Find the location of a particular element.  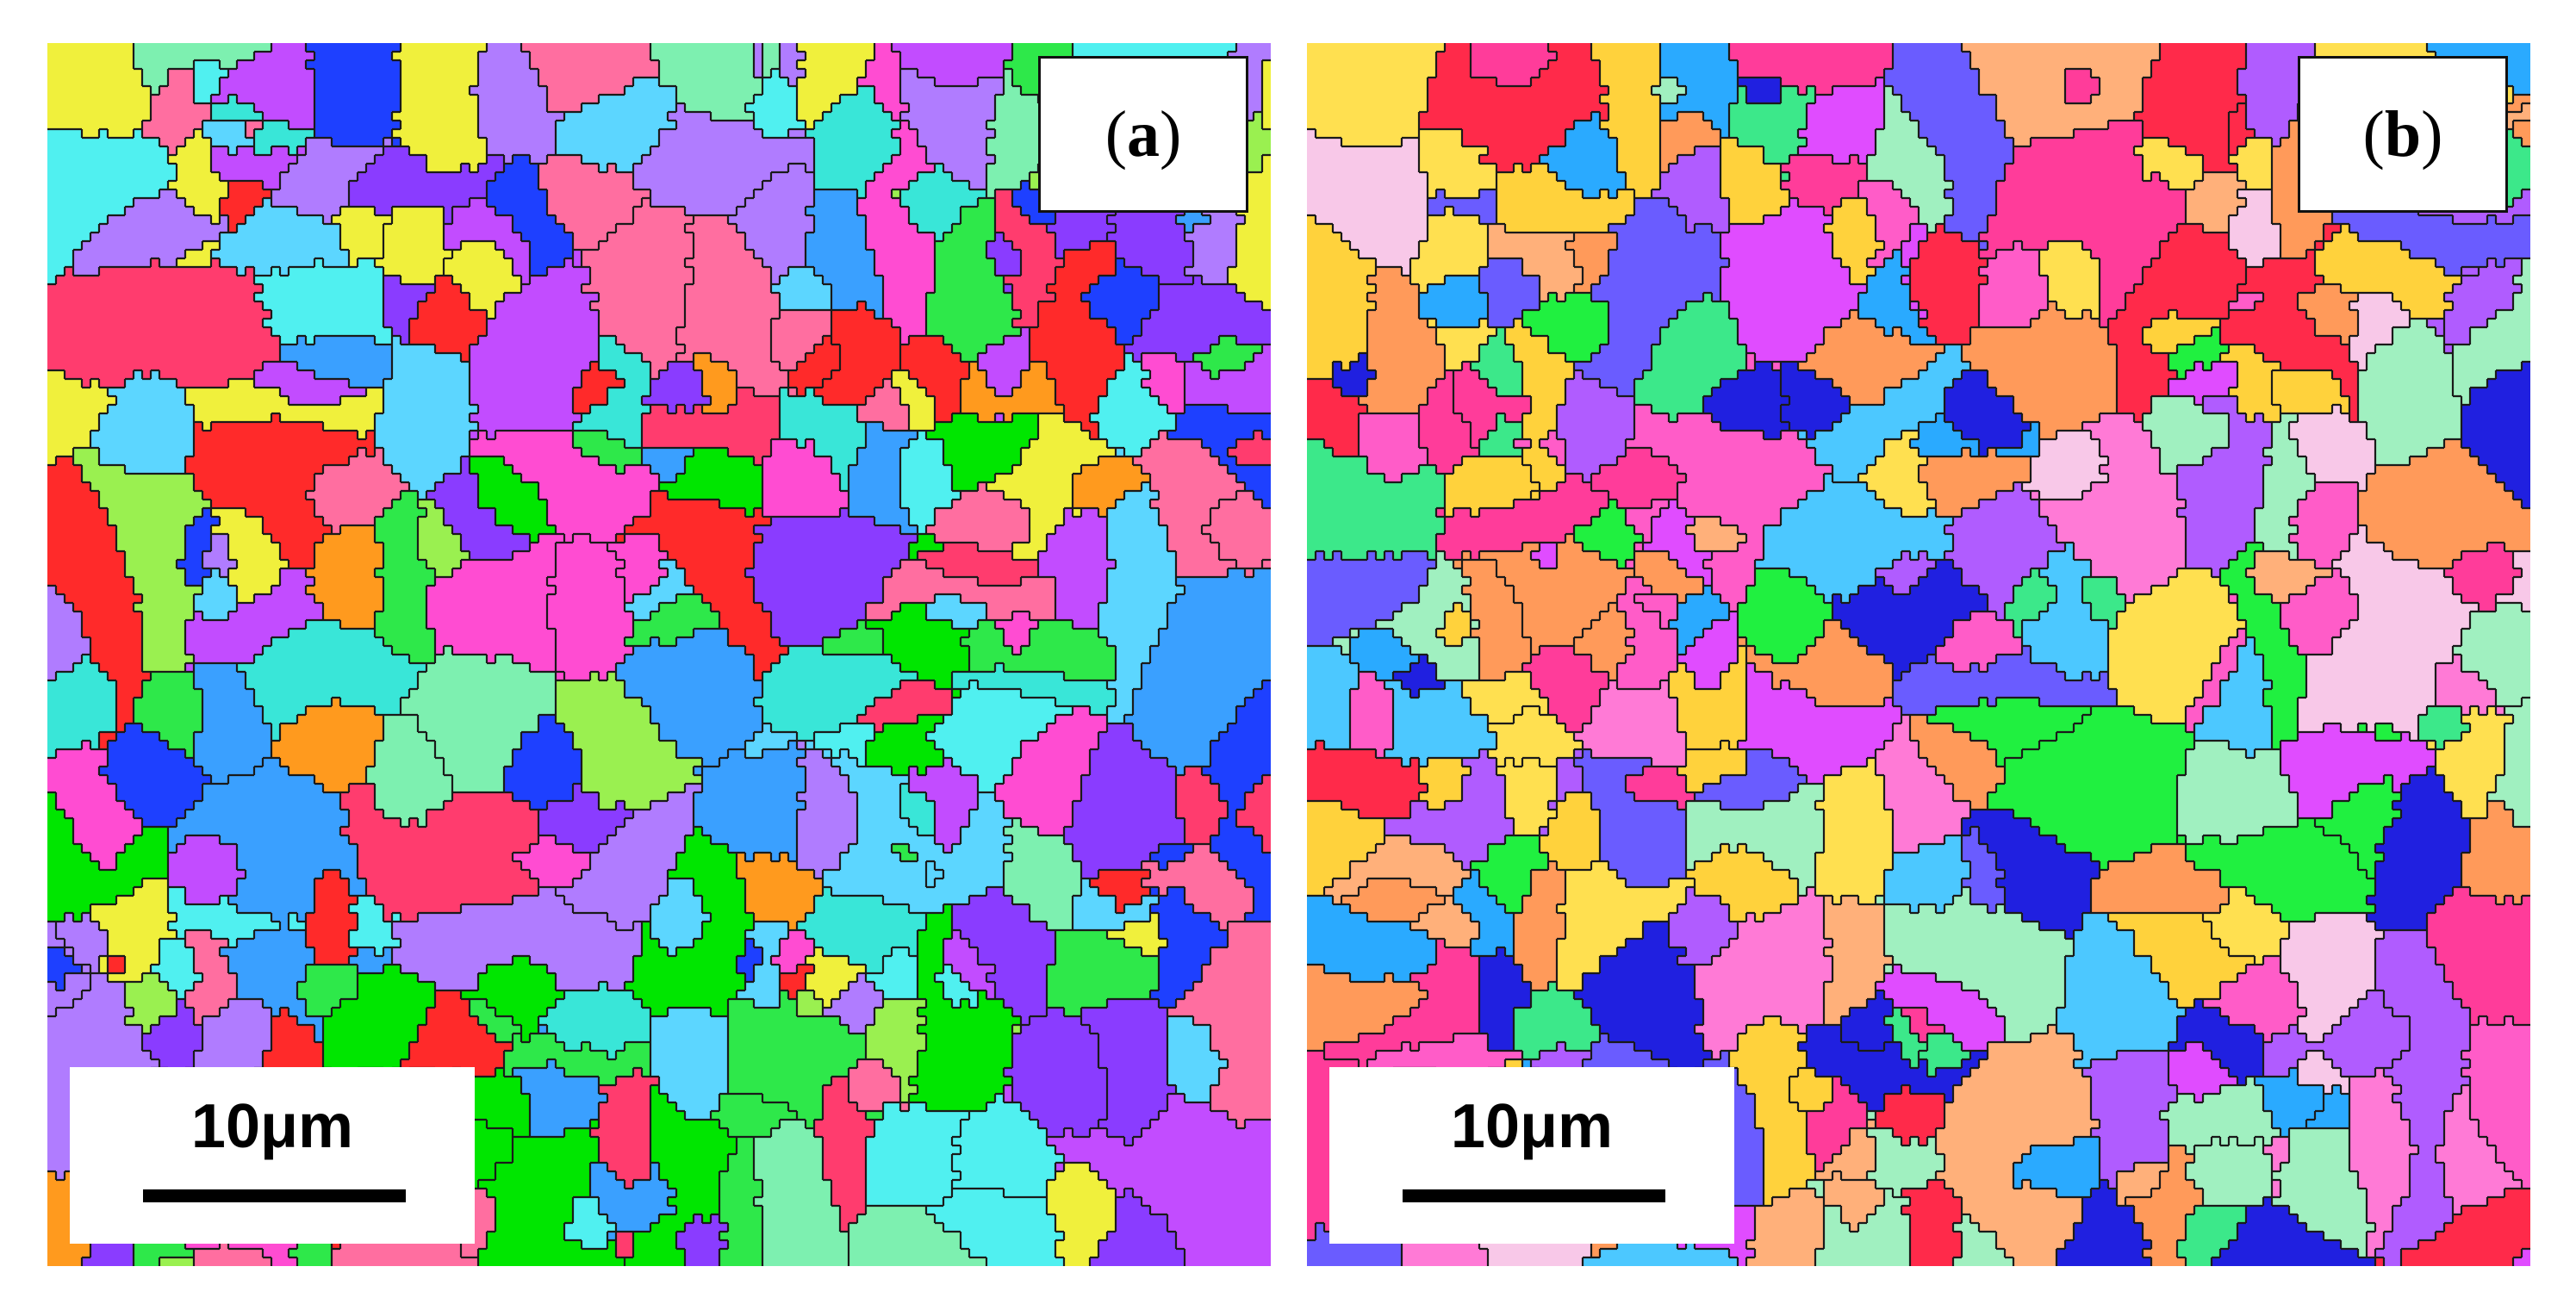

panel-label-letter: b is located at coordinates (2403, 134).